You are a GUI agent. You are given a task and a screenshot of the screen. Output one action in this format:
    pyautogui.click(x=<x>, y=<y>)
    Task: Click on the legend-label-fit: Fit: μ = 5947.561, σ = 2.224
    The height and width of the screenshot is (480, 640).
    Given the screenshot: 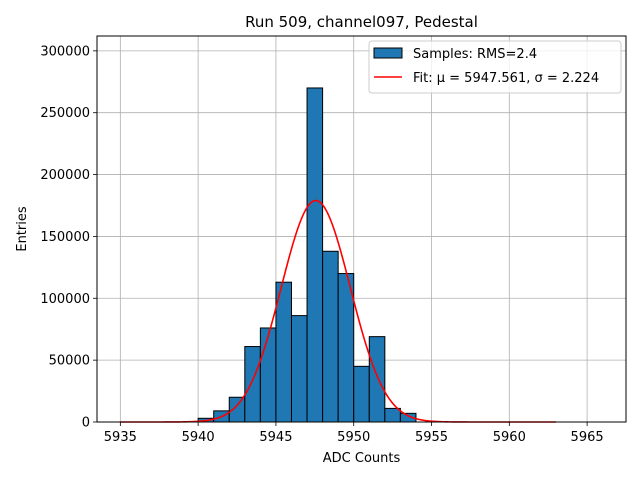 What is the action you would take?
    pyautogui.click(x=506, y=78)
    